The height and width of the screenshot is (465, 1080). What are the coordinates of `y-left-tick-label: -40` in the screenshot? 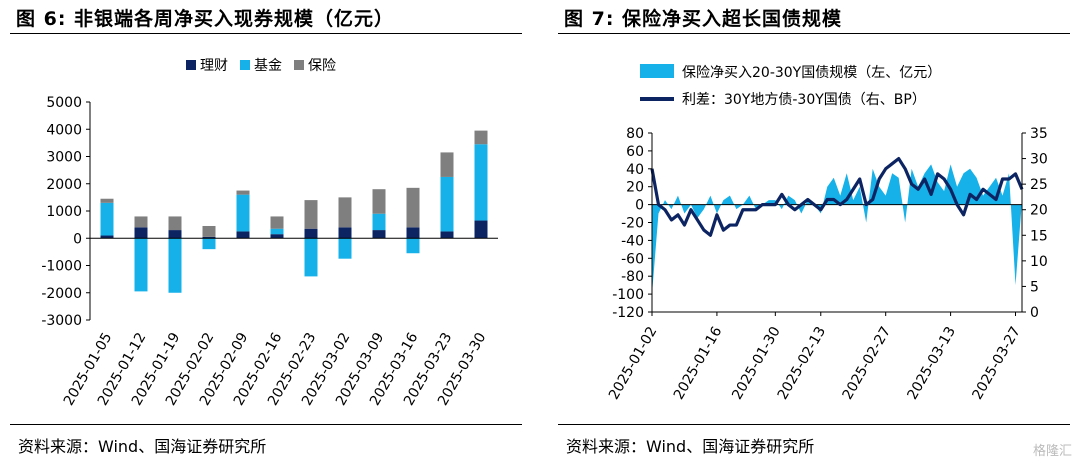 It's located at (632, 241).